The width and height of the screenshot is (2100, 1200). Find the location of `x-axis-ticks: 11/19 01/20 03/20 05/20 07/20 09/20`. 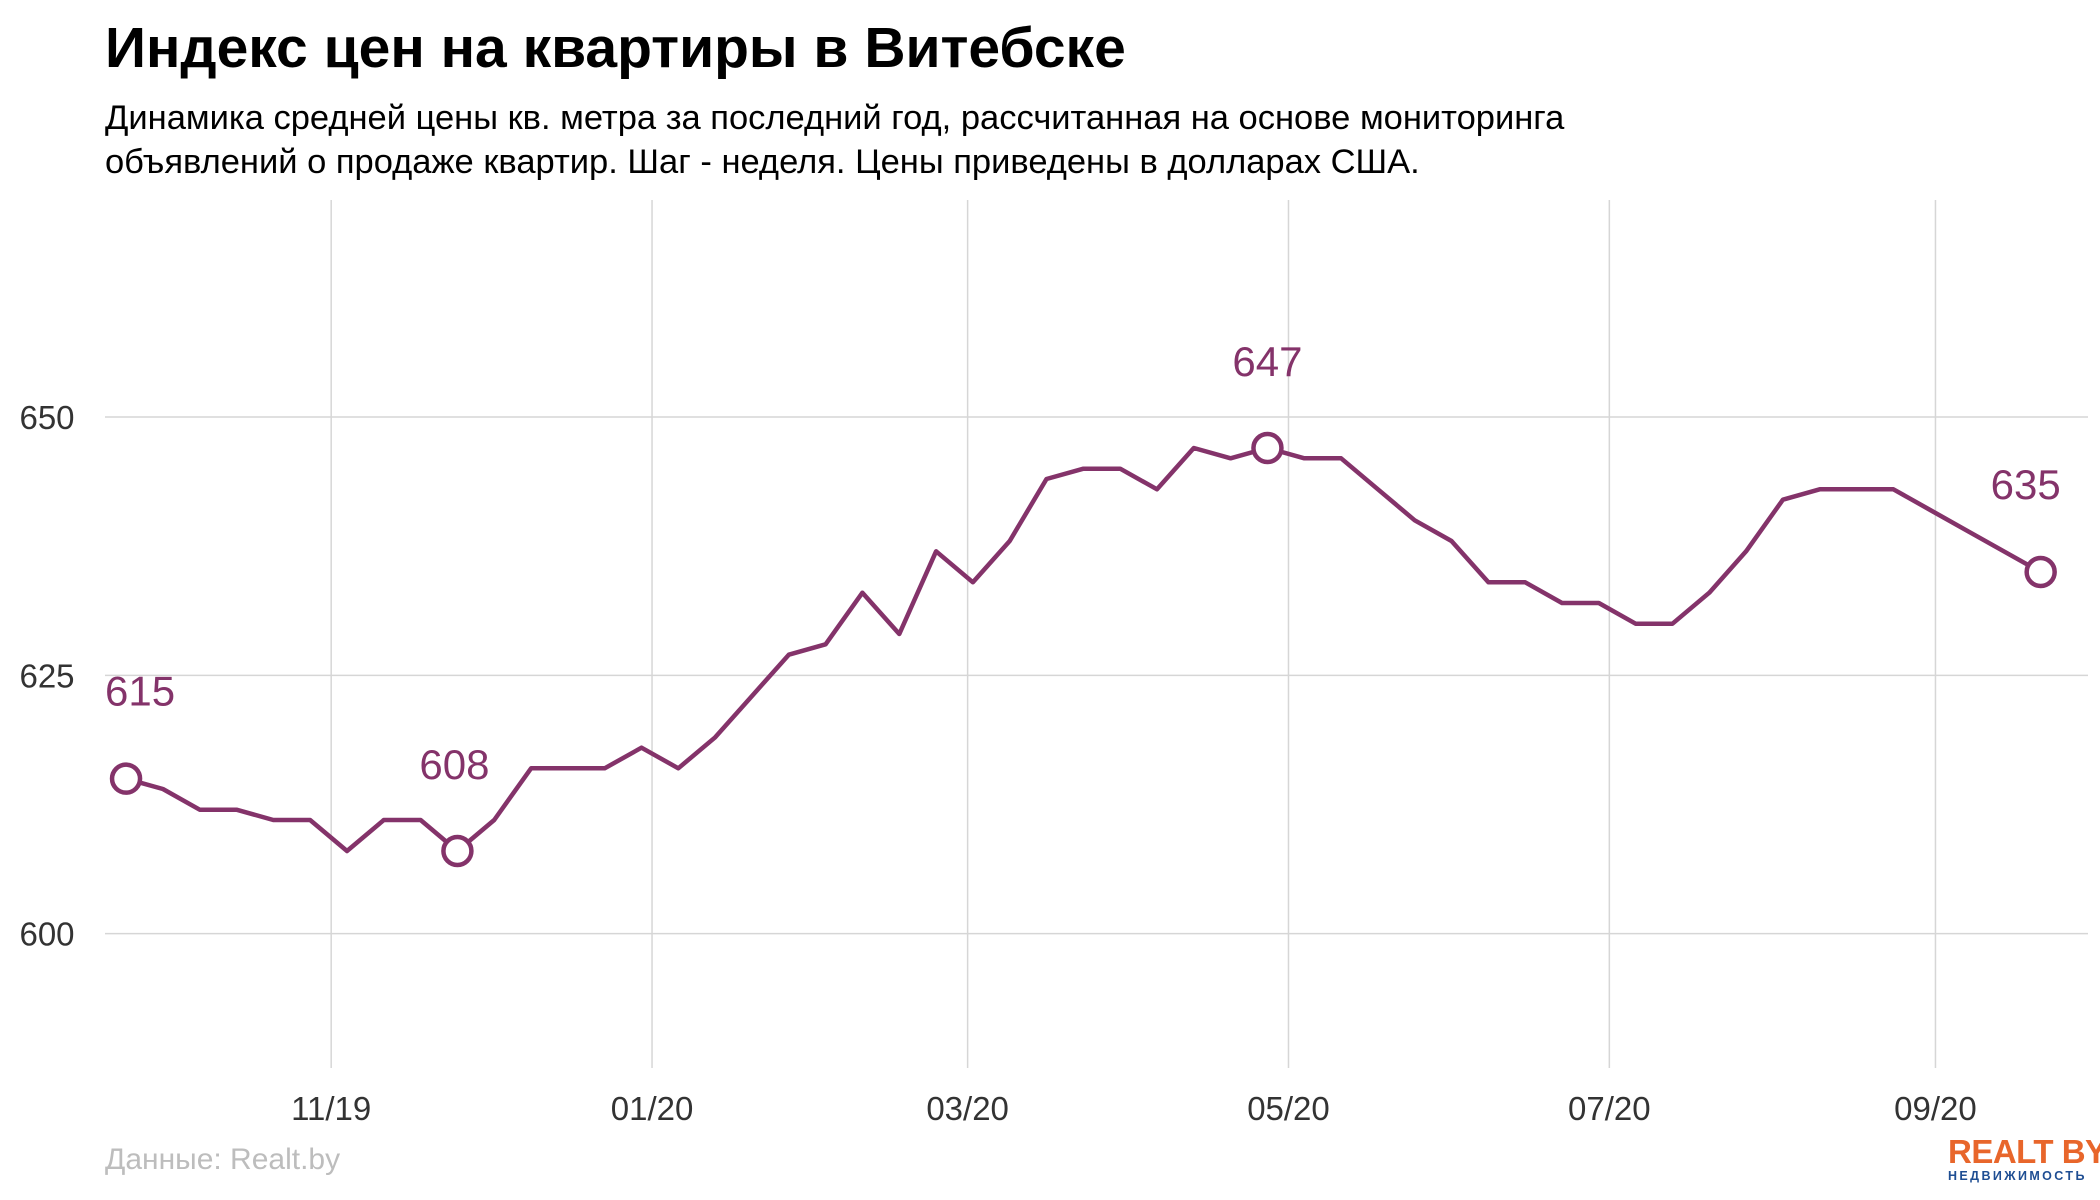

x-axis-ticks: 11/19 01/20 03/20 05/20 07/20 09/20 is located at coordinates (1134, 1108).